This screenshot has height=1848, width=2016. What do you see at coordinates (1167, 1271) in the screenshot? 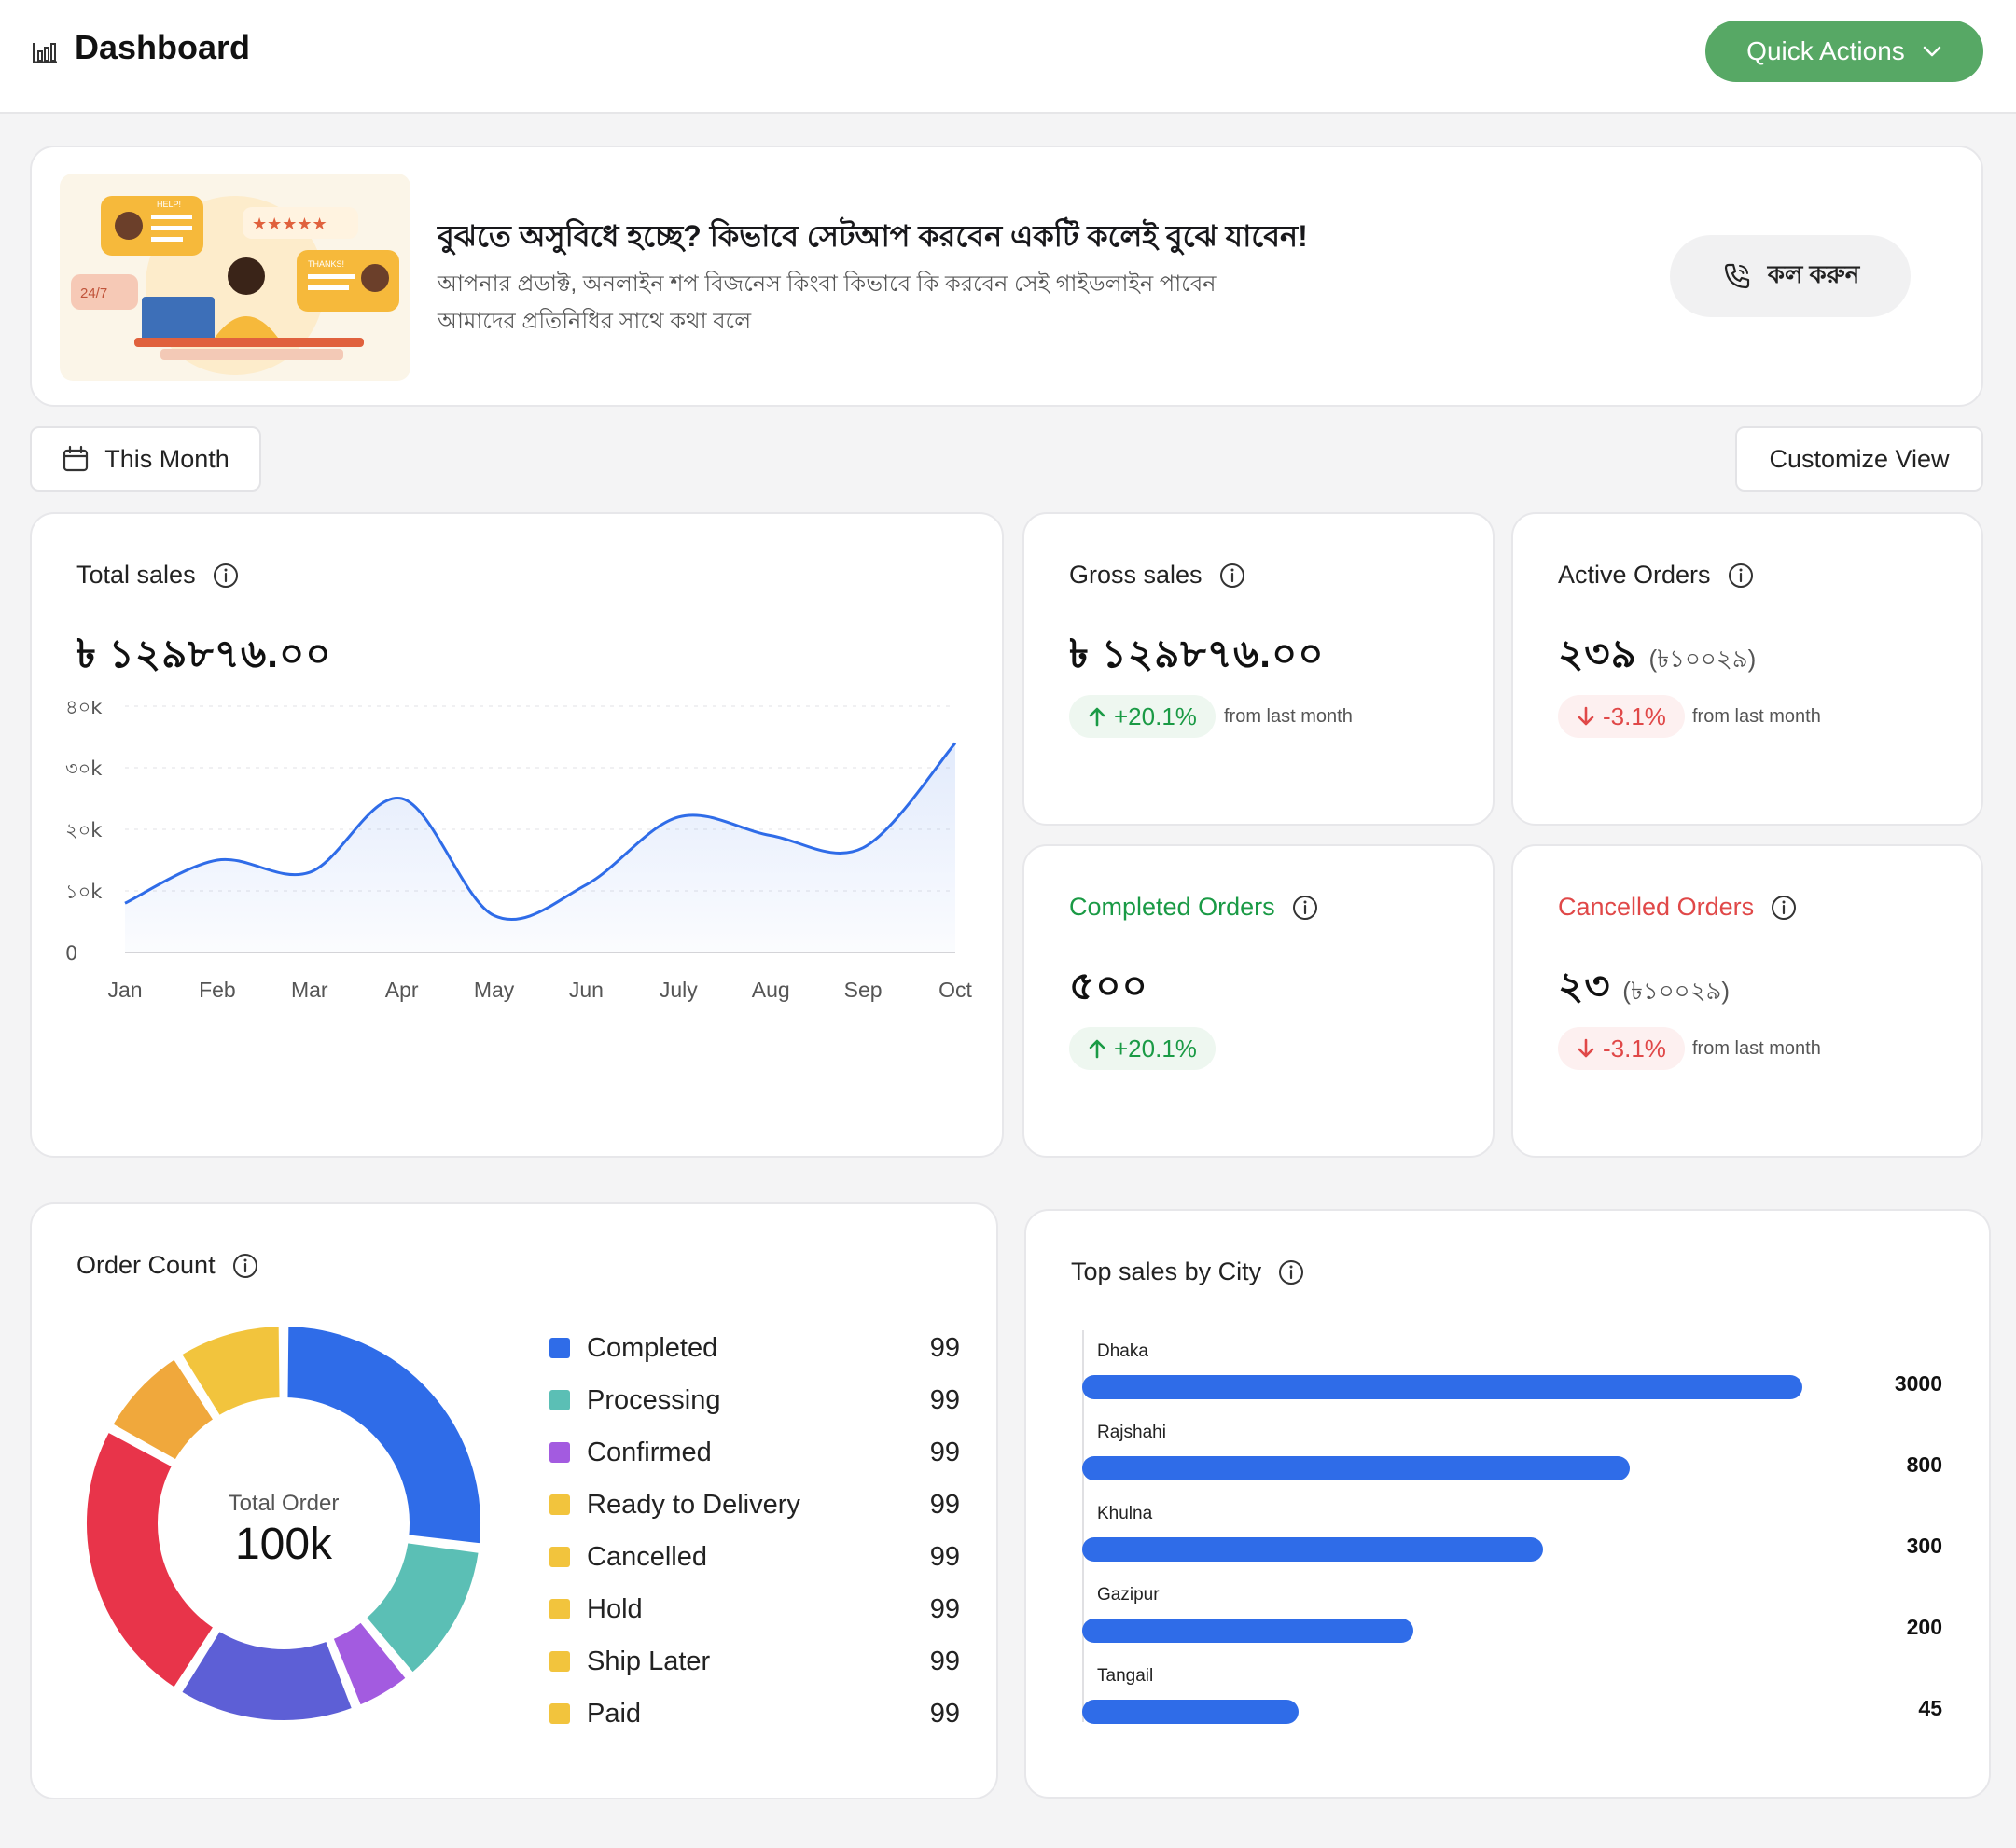
I see `top-city-label: Top sales by City` at bounding box center [1167, 1271].